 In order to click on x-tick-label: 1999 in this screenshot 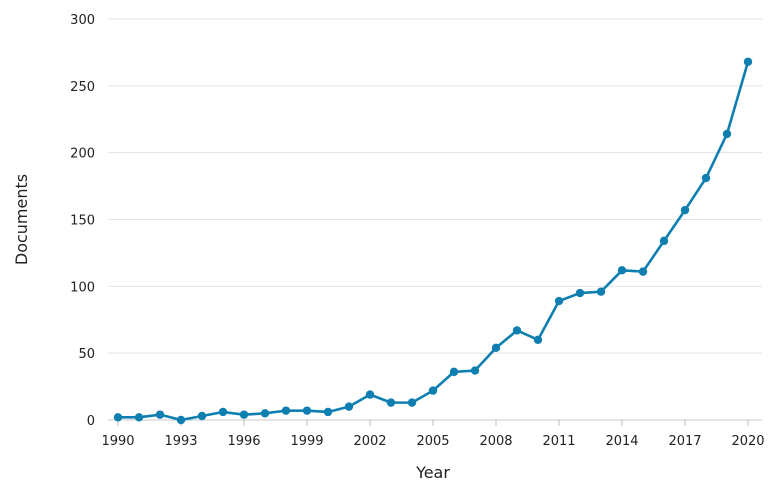, I will do `click(306, 441)`.